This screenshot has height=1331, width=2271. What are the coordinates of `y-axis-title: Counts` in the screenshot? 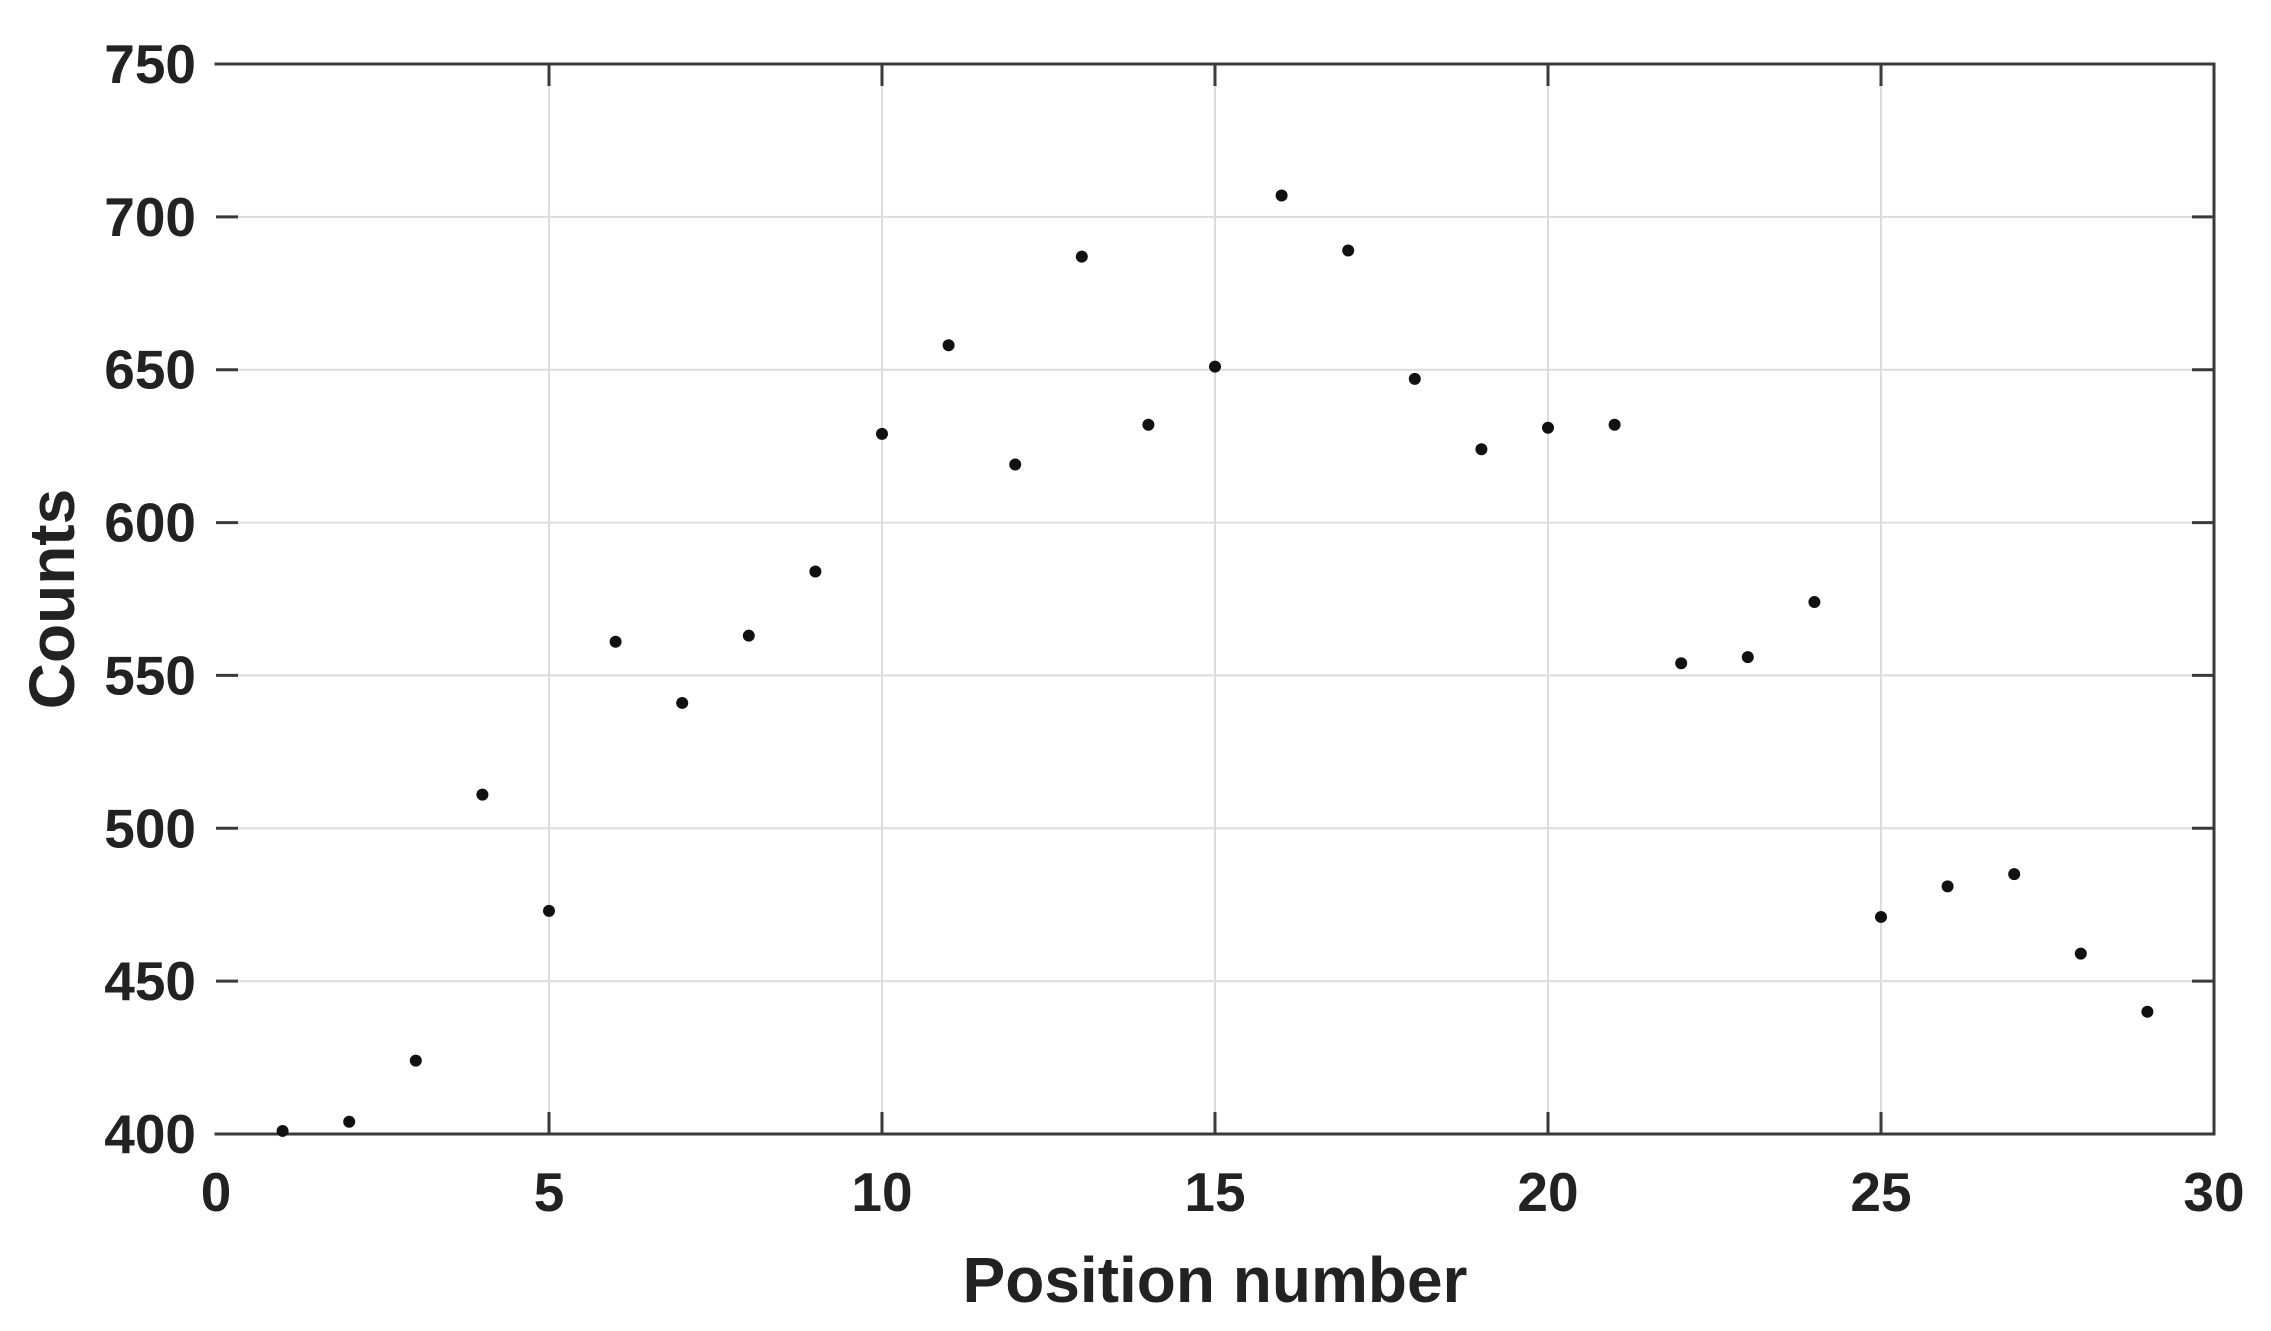 It's located at (52, 599).